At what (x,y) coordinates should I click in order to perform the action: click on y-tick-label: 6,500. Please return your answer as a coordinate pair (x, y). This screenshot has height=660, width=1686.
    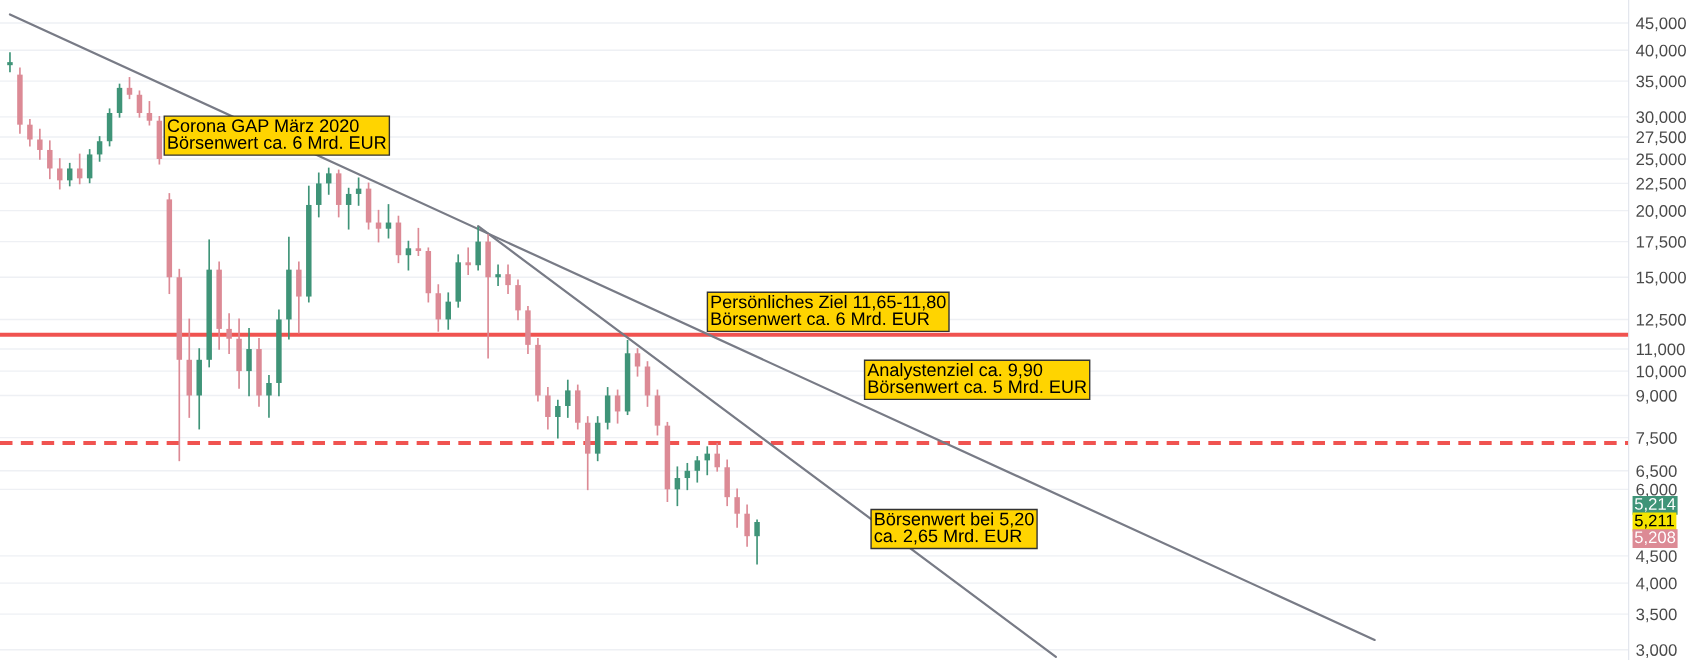
    Looking at the image, I should click on (1656, 472).